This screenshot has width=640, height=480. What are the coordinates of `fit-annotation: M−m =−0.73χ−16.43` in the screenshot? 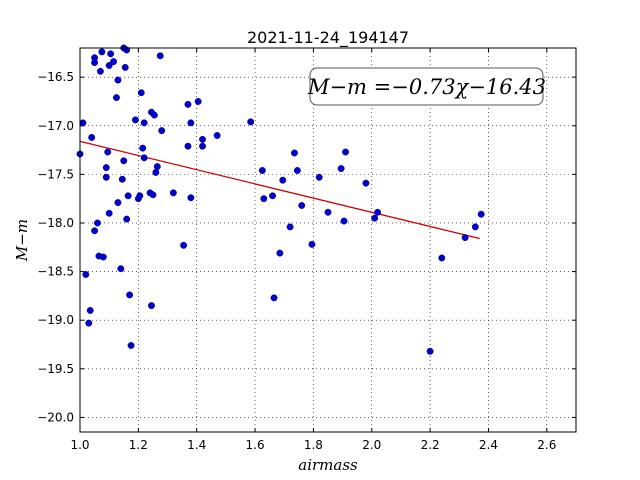 It's located at (426, 86).